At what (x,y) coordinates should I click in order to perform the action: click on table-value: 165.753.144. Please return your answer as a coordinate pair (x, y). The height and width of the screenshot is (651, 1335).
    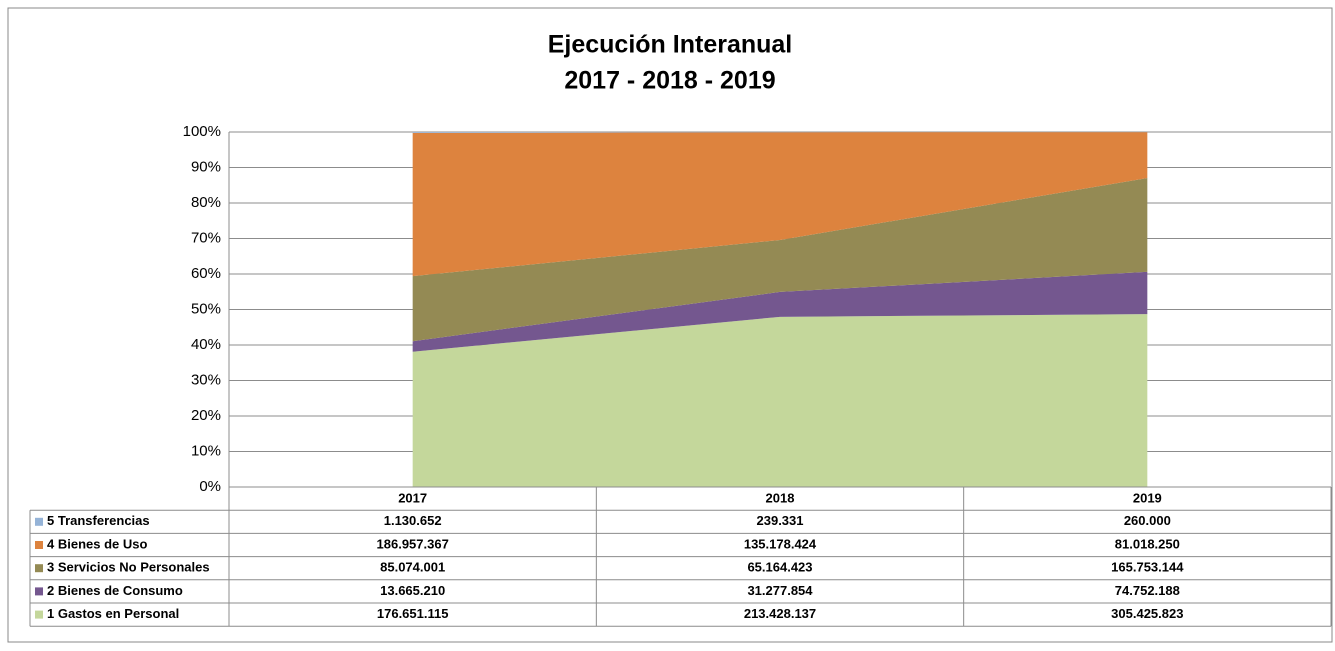
    Looking at the image, I should click on (1147, 567).